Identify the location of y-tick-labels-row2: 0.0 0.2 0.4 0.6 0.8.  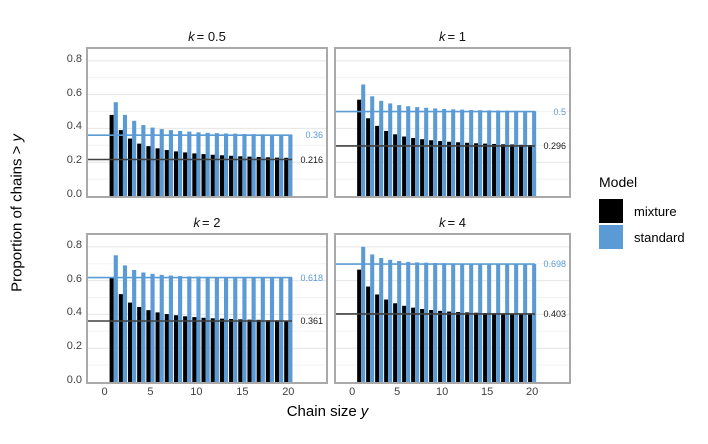
(67, 308).